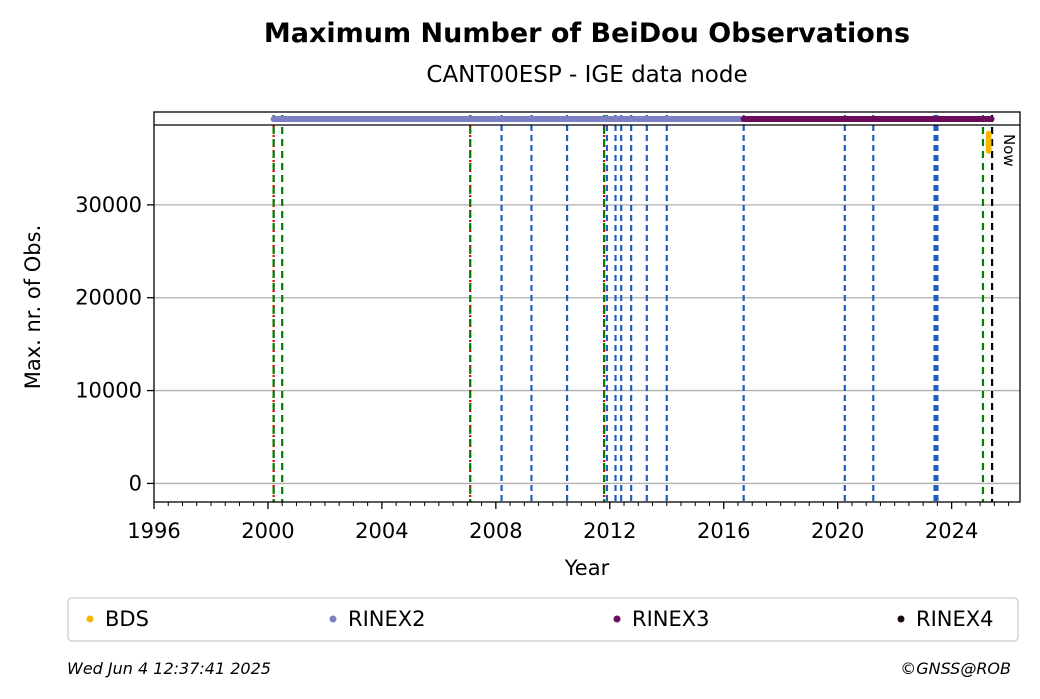 This screenshot has height=699, width=1040. What do you see at coordinates (135, 483) in the screenshot?
I see `y-tick-label: 0` at bounding box center [135, 483].